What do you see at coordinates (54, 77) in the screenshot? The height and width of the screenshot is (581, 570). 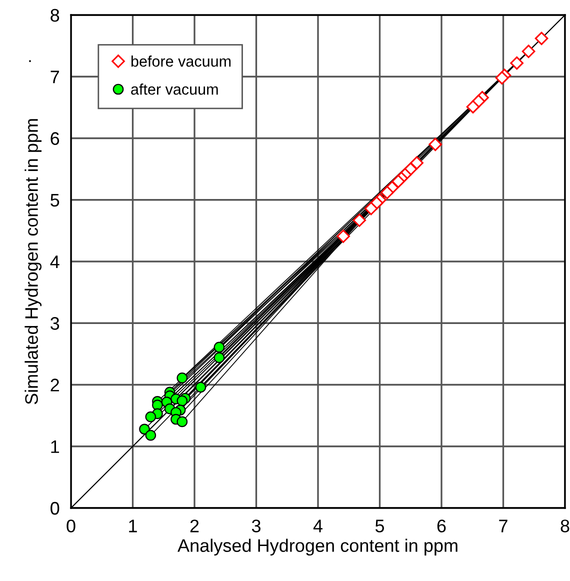 I see `y-tick-label: 7` at bounding box center [54, 77].